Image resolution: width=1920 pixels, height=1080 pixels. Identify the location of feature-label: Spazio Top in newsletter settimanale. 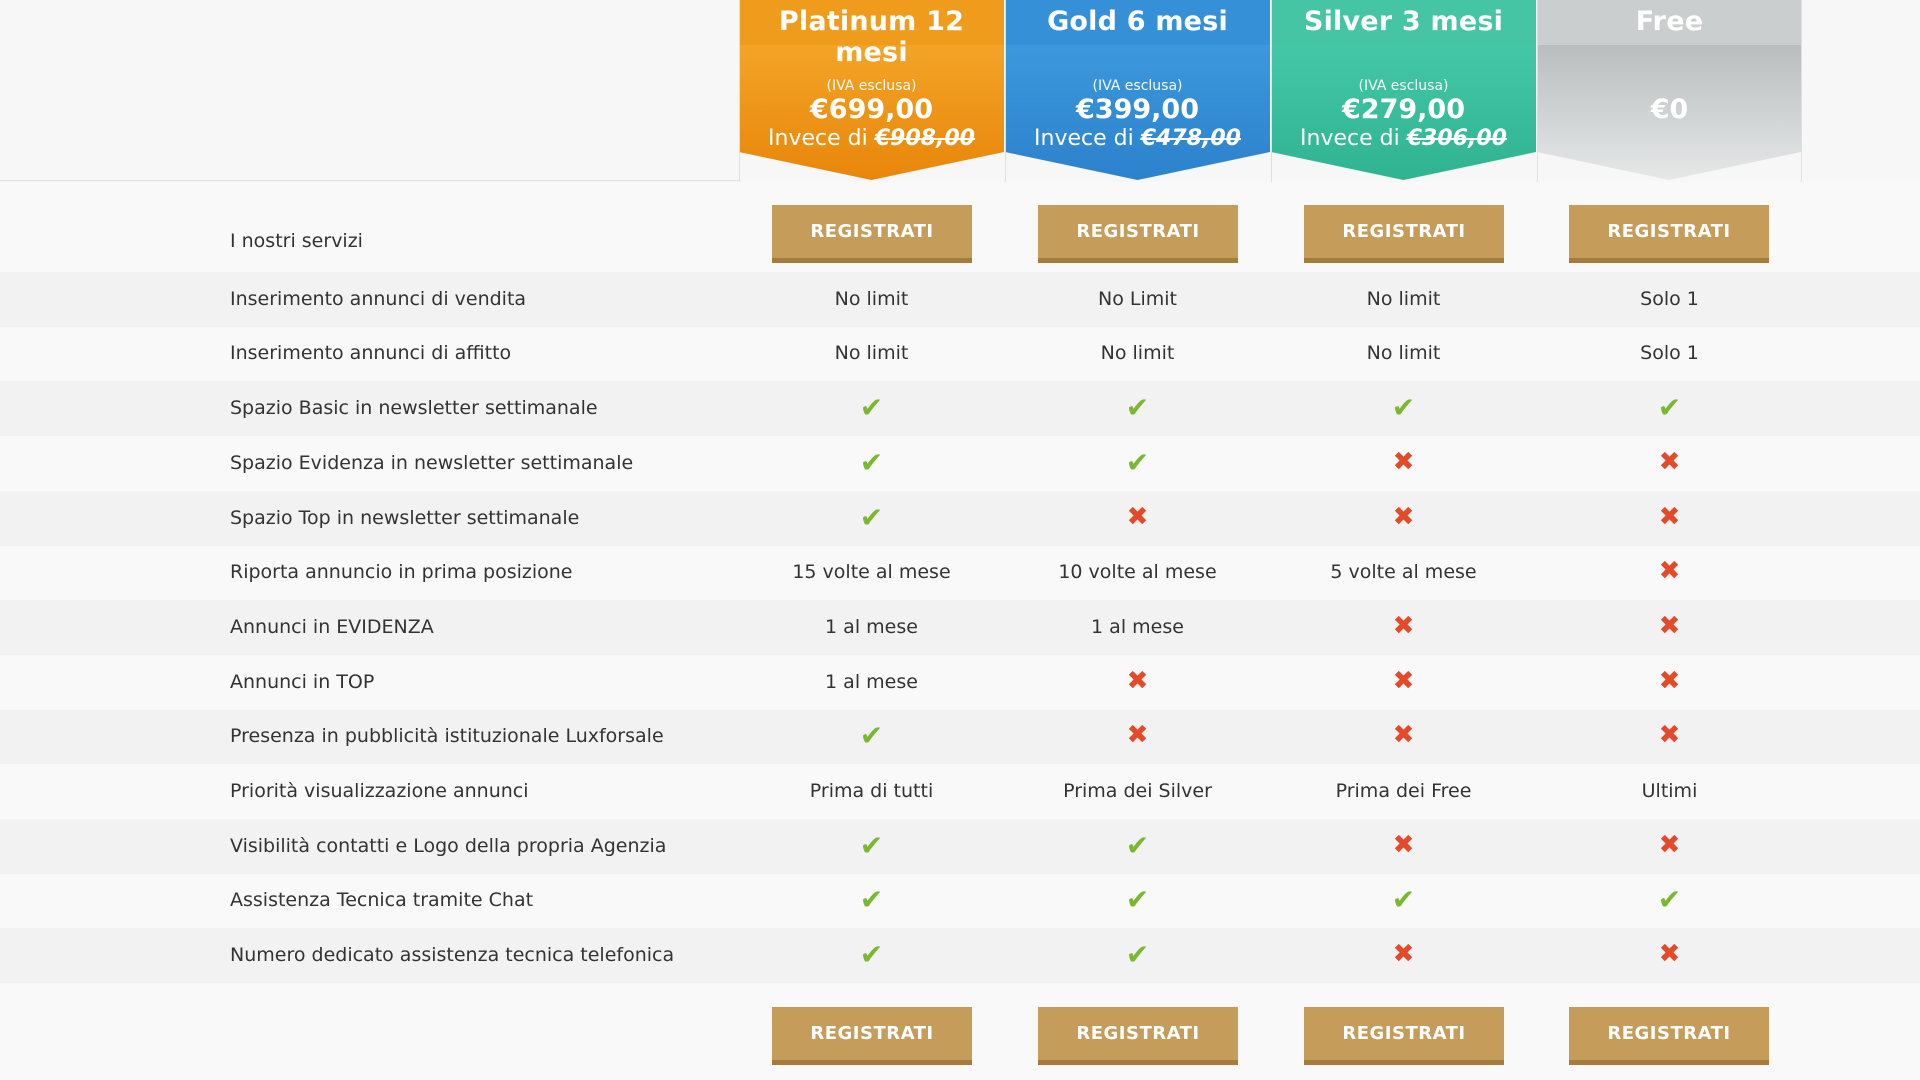
(405, 518).